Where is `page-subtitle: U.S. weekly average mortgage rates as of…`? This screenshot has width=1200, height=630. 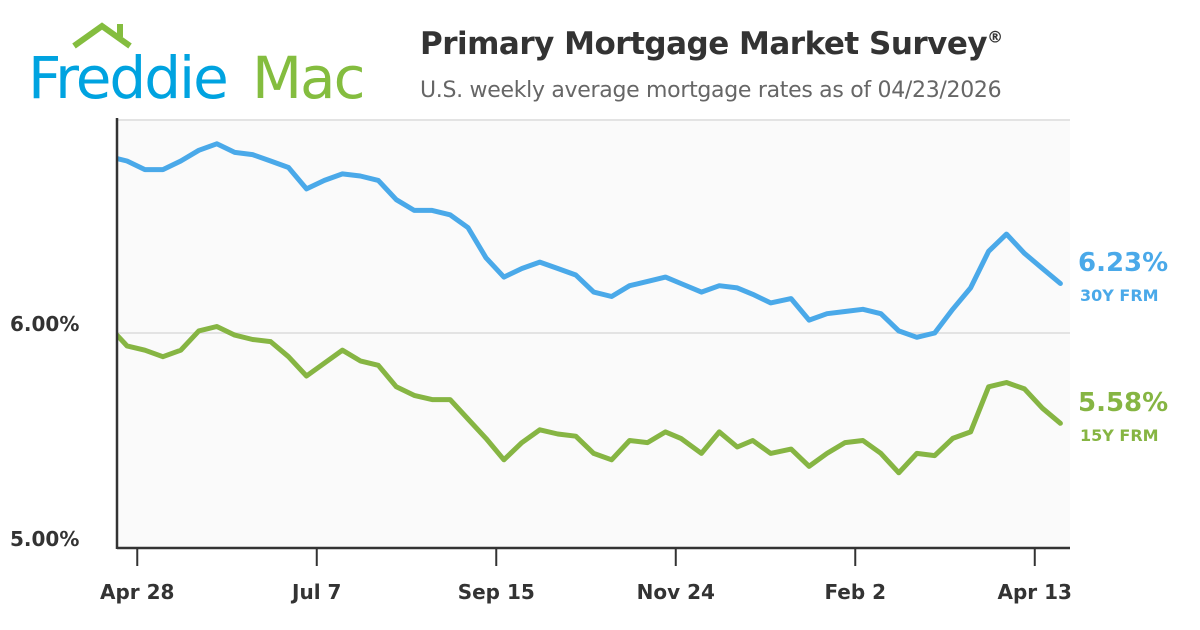
page-subtitle: U.S. weekly average mortgage rates as of… is located at coordinates (711, 90).